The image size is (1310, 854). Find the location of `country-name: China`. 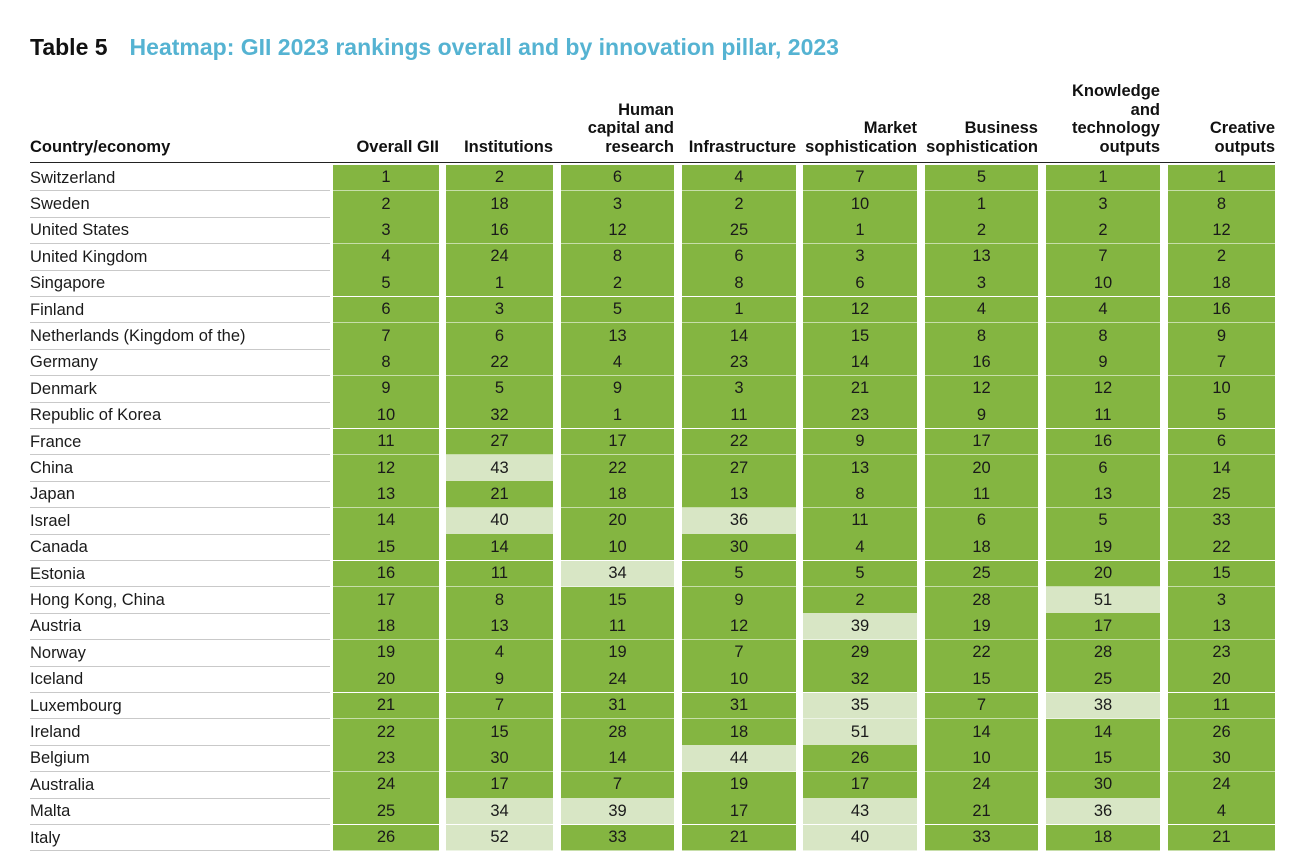

country-name: China is located at coordinates (52, 467).